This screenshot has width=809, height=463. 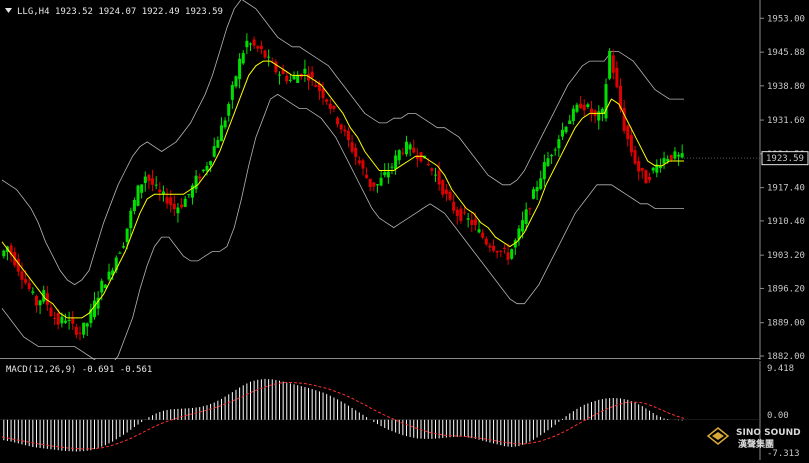 What do you see at coordinates (786, 289) in the screenshot?
I see `price-axis-label: 1896.20` at bounding box center [786, 289].